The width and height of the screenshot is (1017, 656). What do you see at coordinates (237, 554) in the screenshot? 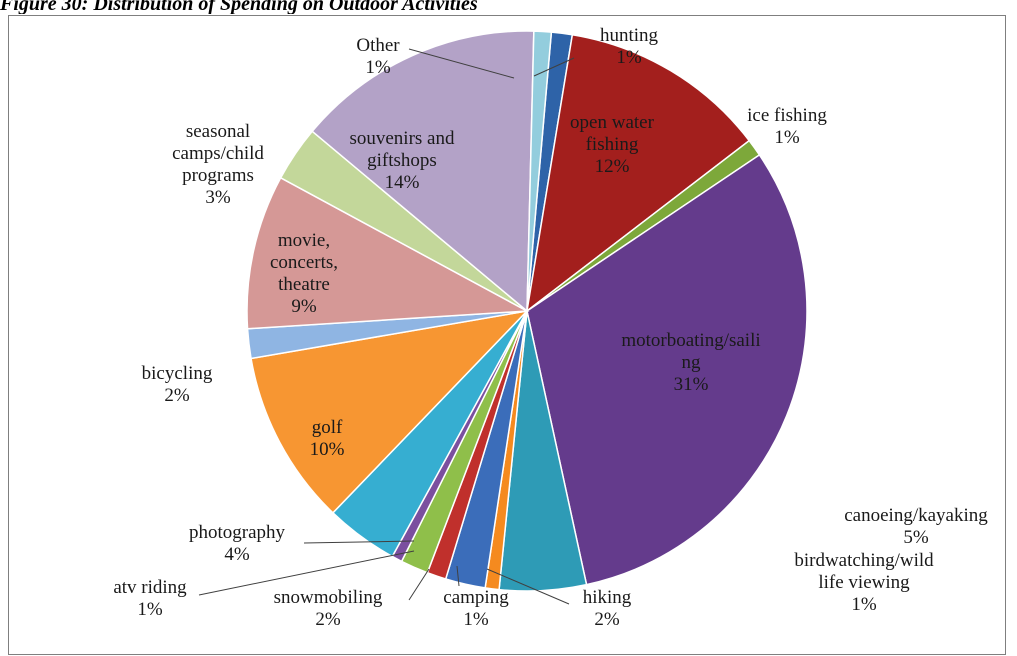
I see `slice-percent: 4%` at bounding box center [237, 554].